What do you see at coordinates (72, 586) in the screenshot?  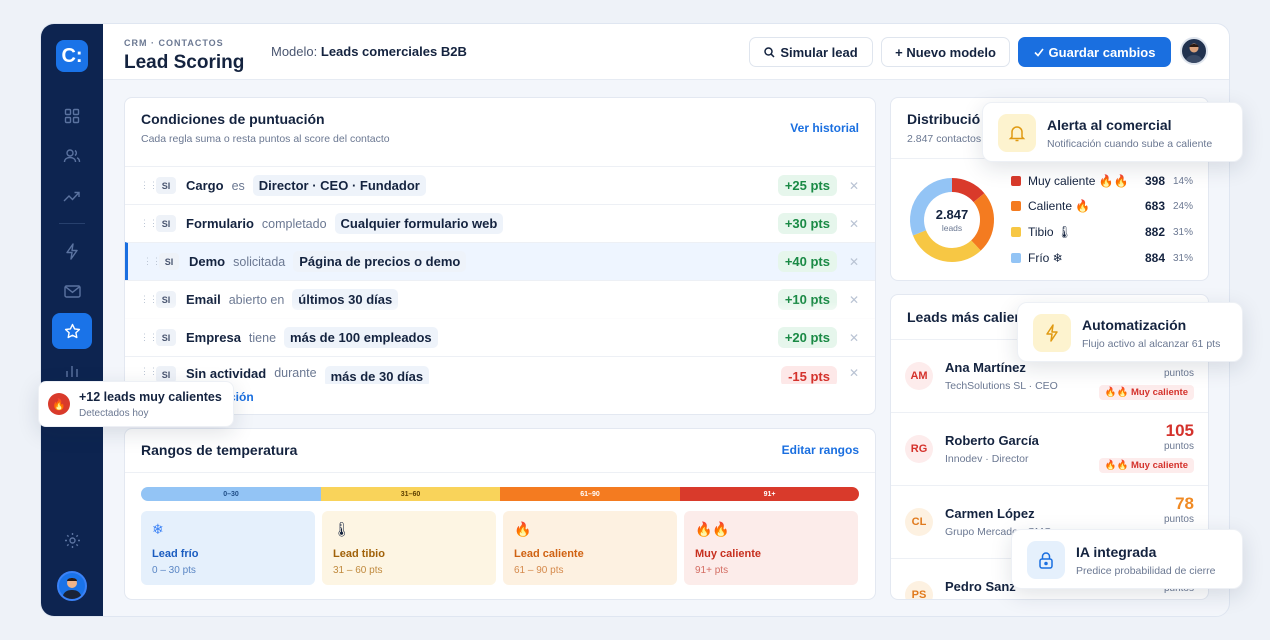 I see `sidebar-avatar` at bounding box center [72, 586].